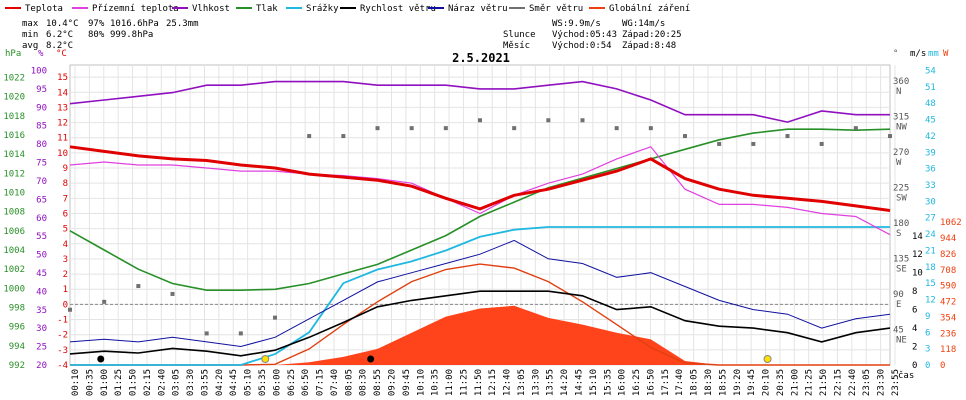 This screenshot has width=966, height=400. What do you see at coordinates (134, 24) in the screenshot?
I see `stats-max-pressure: 1016.6hPa` at bounding box center [134, 24].